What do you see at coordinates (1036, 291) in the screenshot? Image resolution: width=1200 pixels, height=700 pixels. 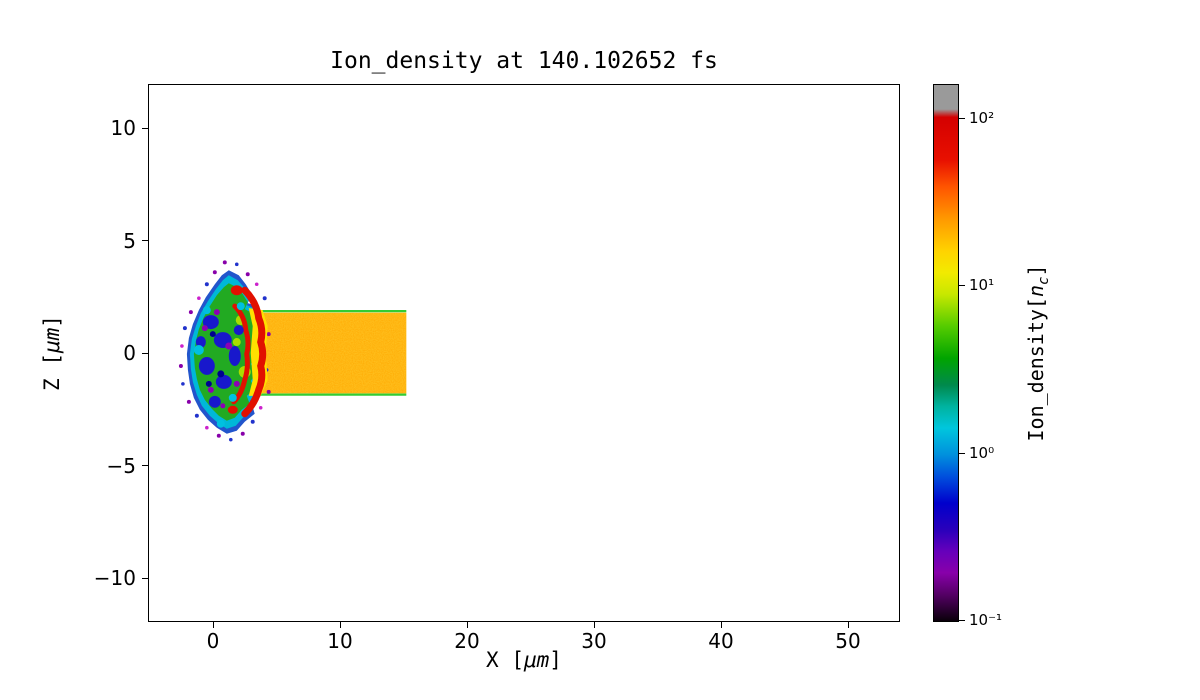 I see `colorbar-label-symbol: n` at bounding box center [1036, 291].